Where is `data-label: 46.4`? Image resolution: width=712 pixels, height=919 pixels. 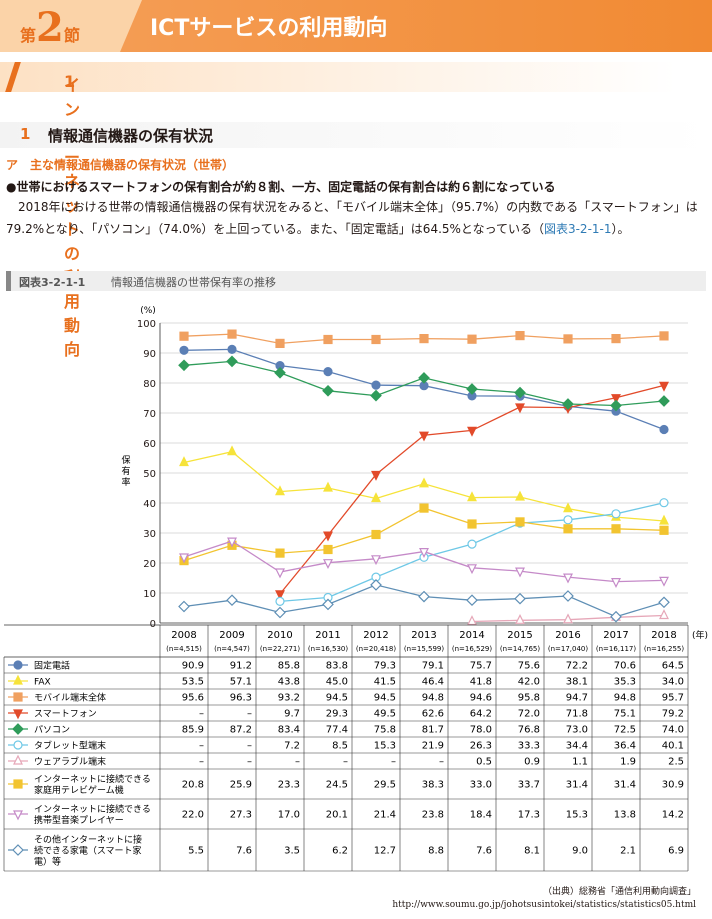
data-label: 46.4 is located at coordinates (433, 682).